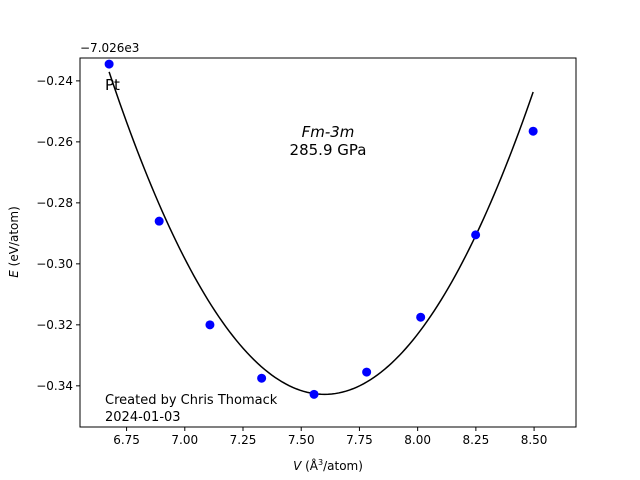 The height and width of the screenshot is (480, 640). Describe the element at coordinates (191, 400) in the screenshot. I see `credit-name: Created by Chris Thomack` at that location.